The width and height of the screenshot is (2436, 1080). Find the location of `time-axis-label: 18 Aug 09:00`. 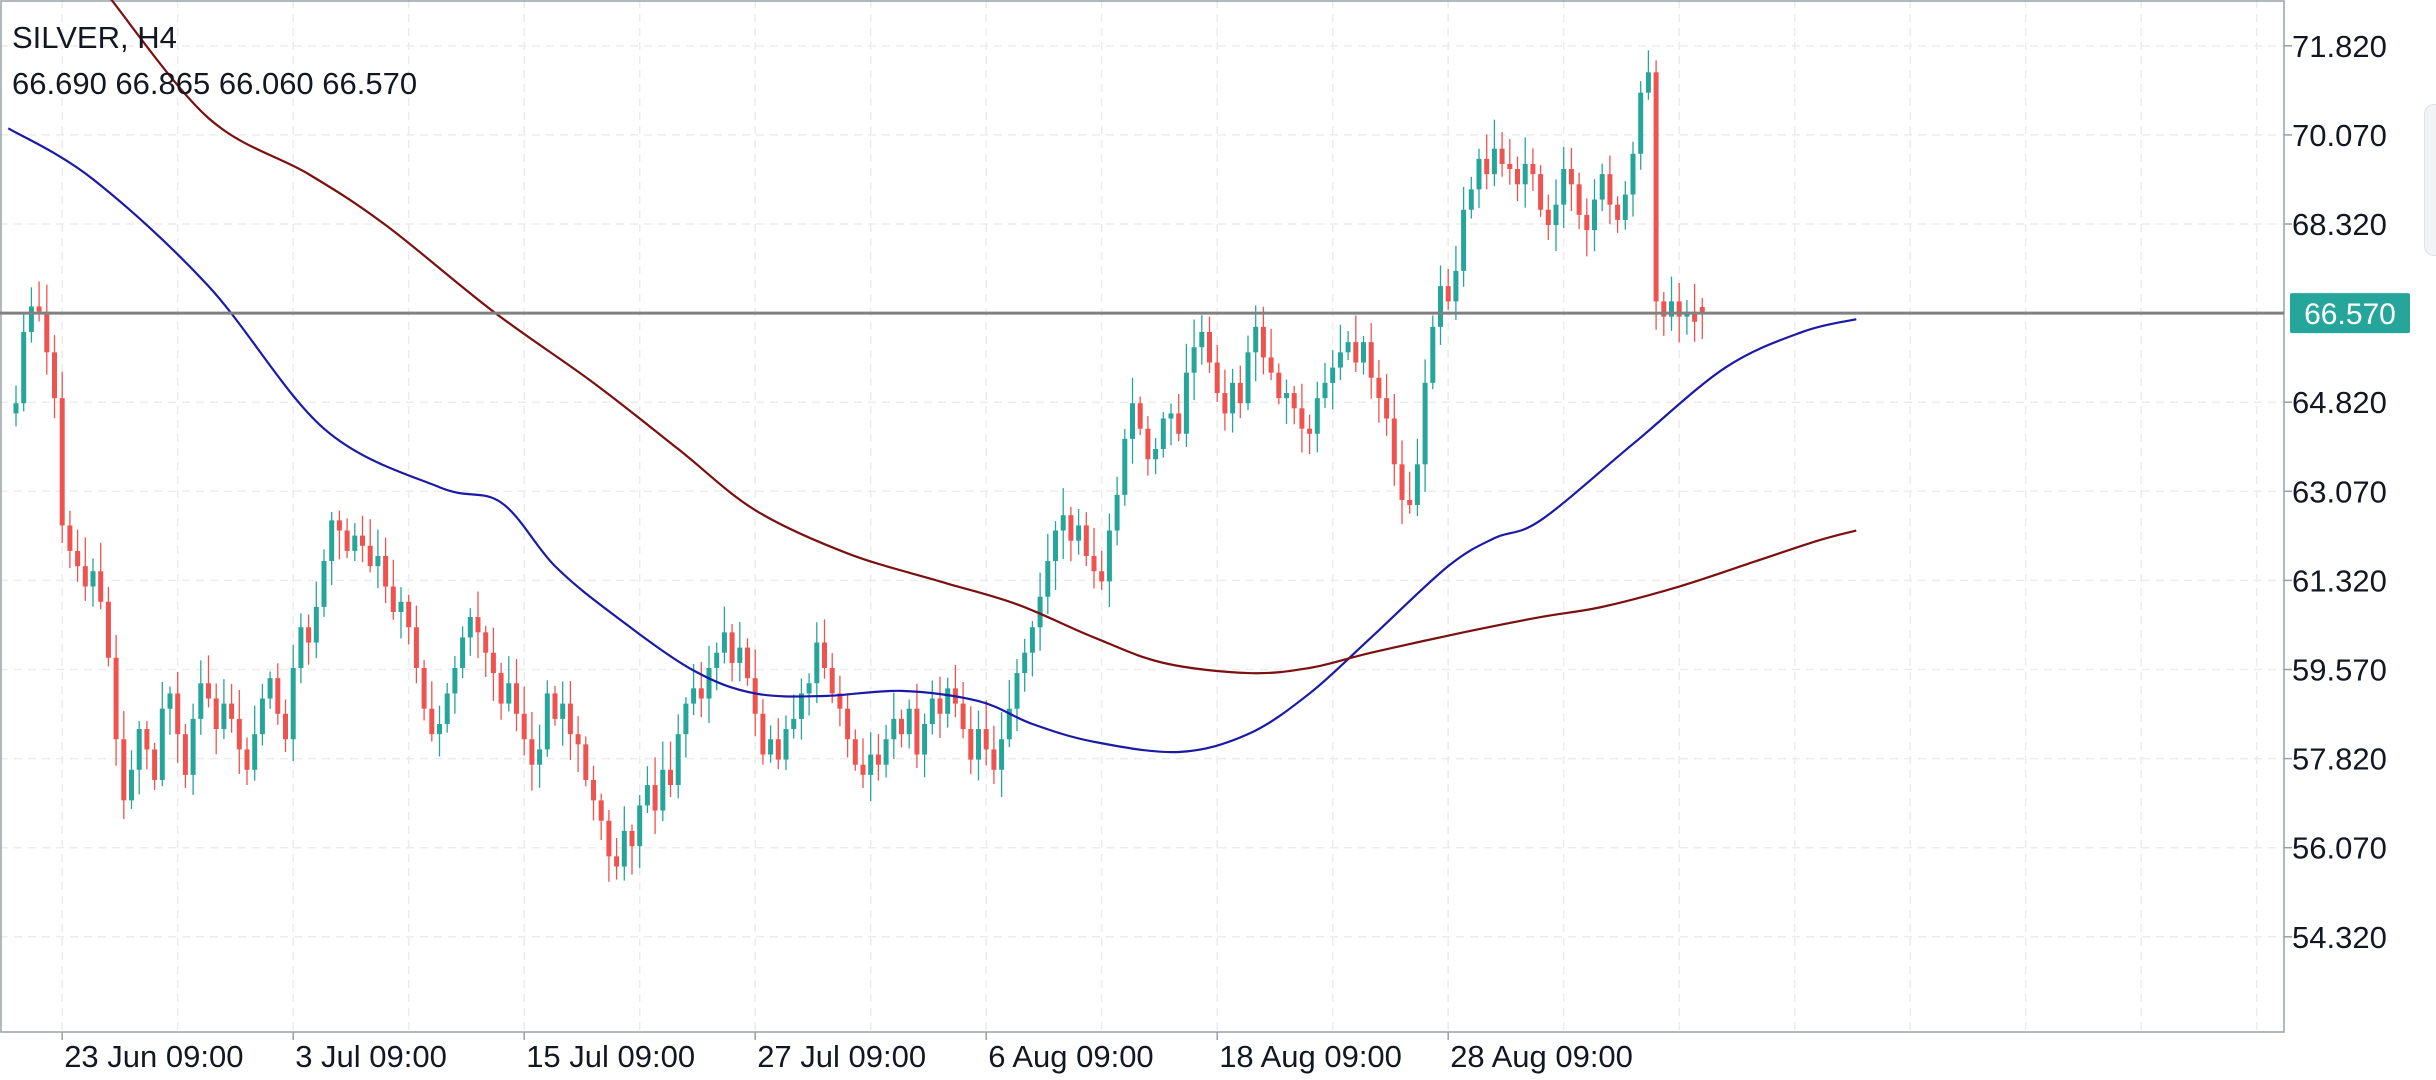

time-axis-label: 18 Aug 09:00 is located at coordinates (1310, 1056).